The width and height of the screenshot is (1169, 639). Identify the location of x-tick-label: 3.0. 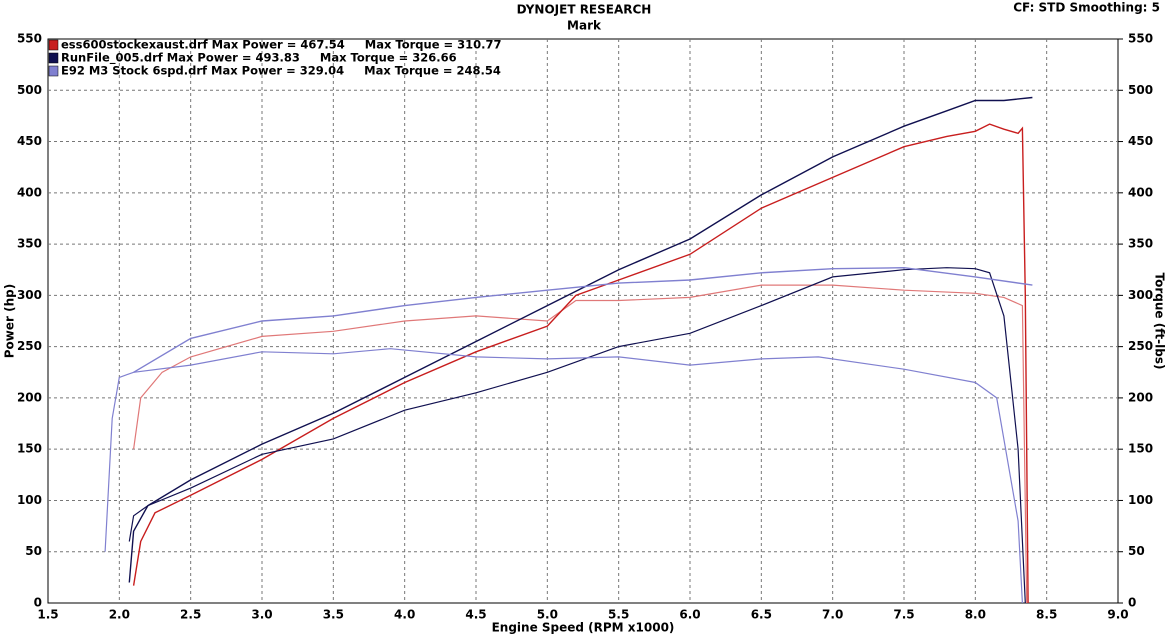
(261, 615).